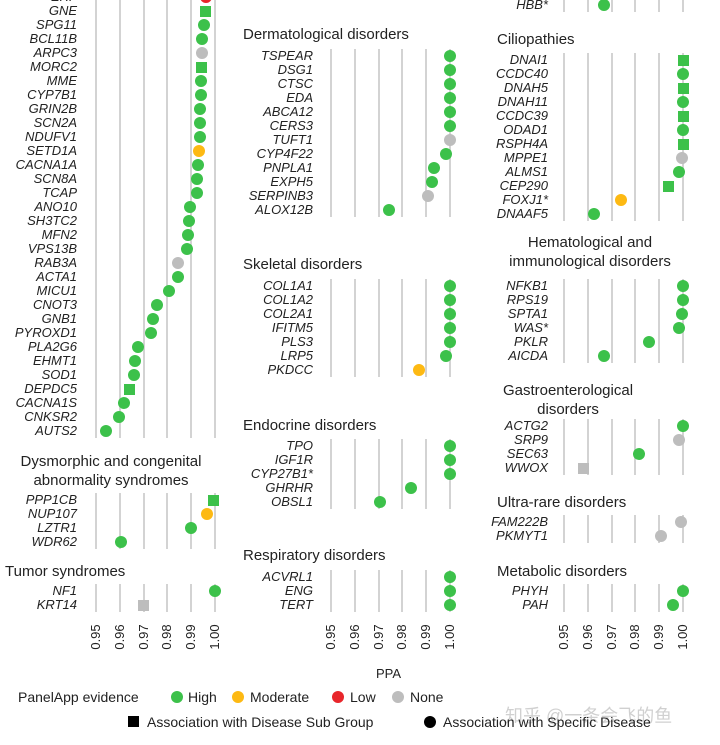 This screenshot has height=745, width=720. I want to click on gene-label: WDR62, so click(54, 541).